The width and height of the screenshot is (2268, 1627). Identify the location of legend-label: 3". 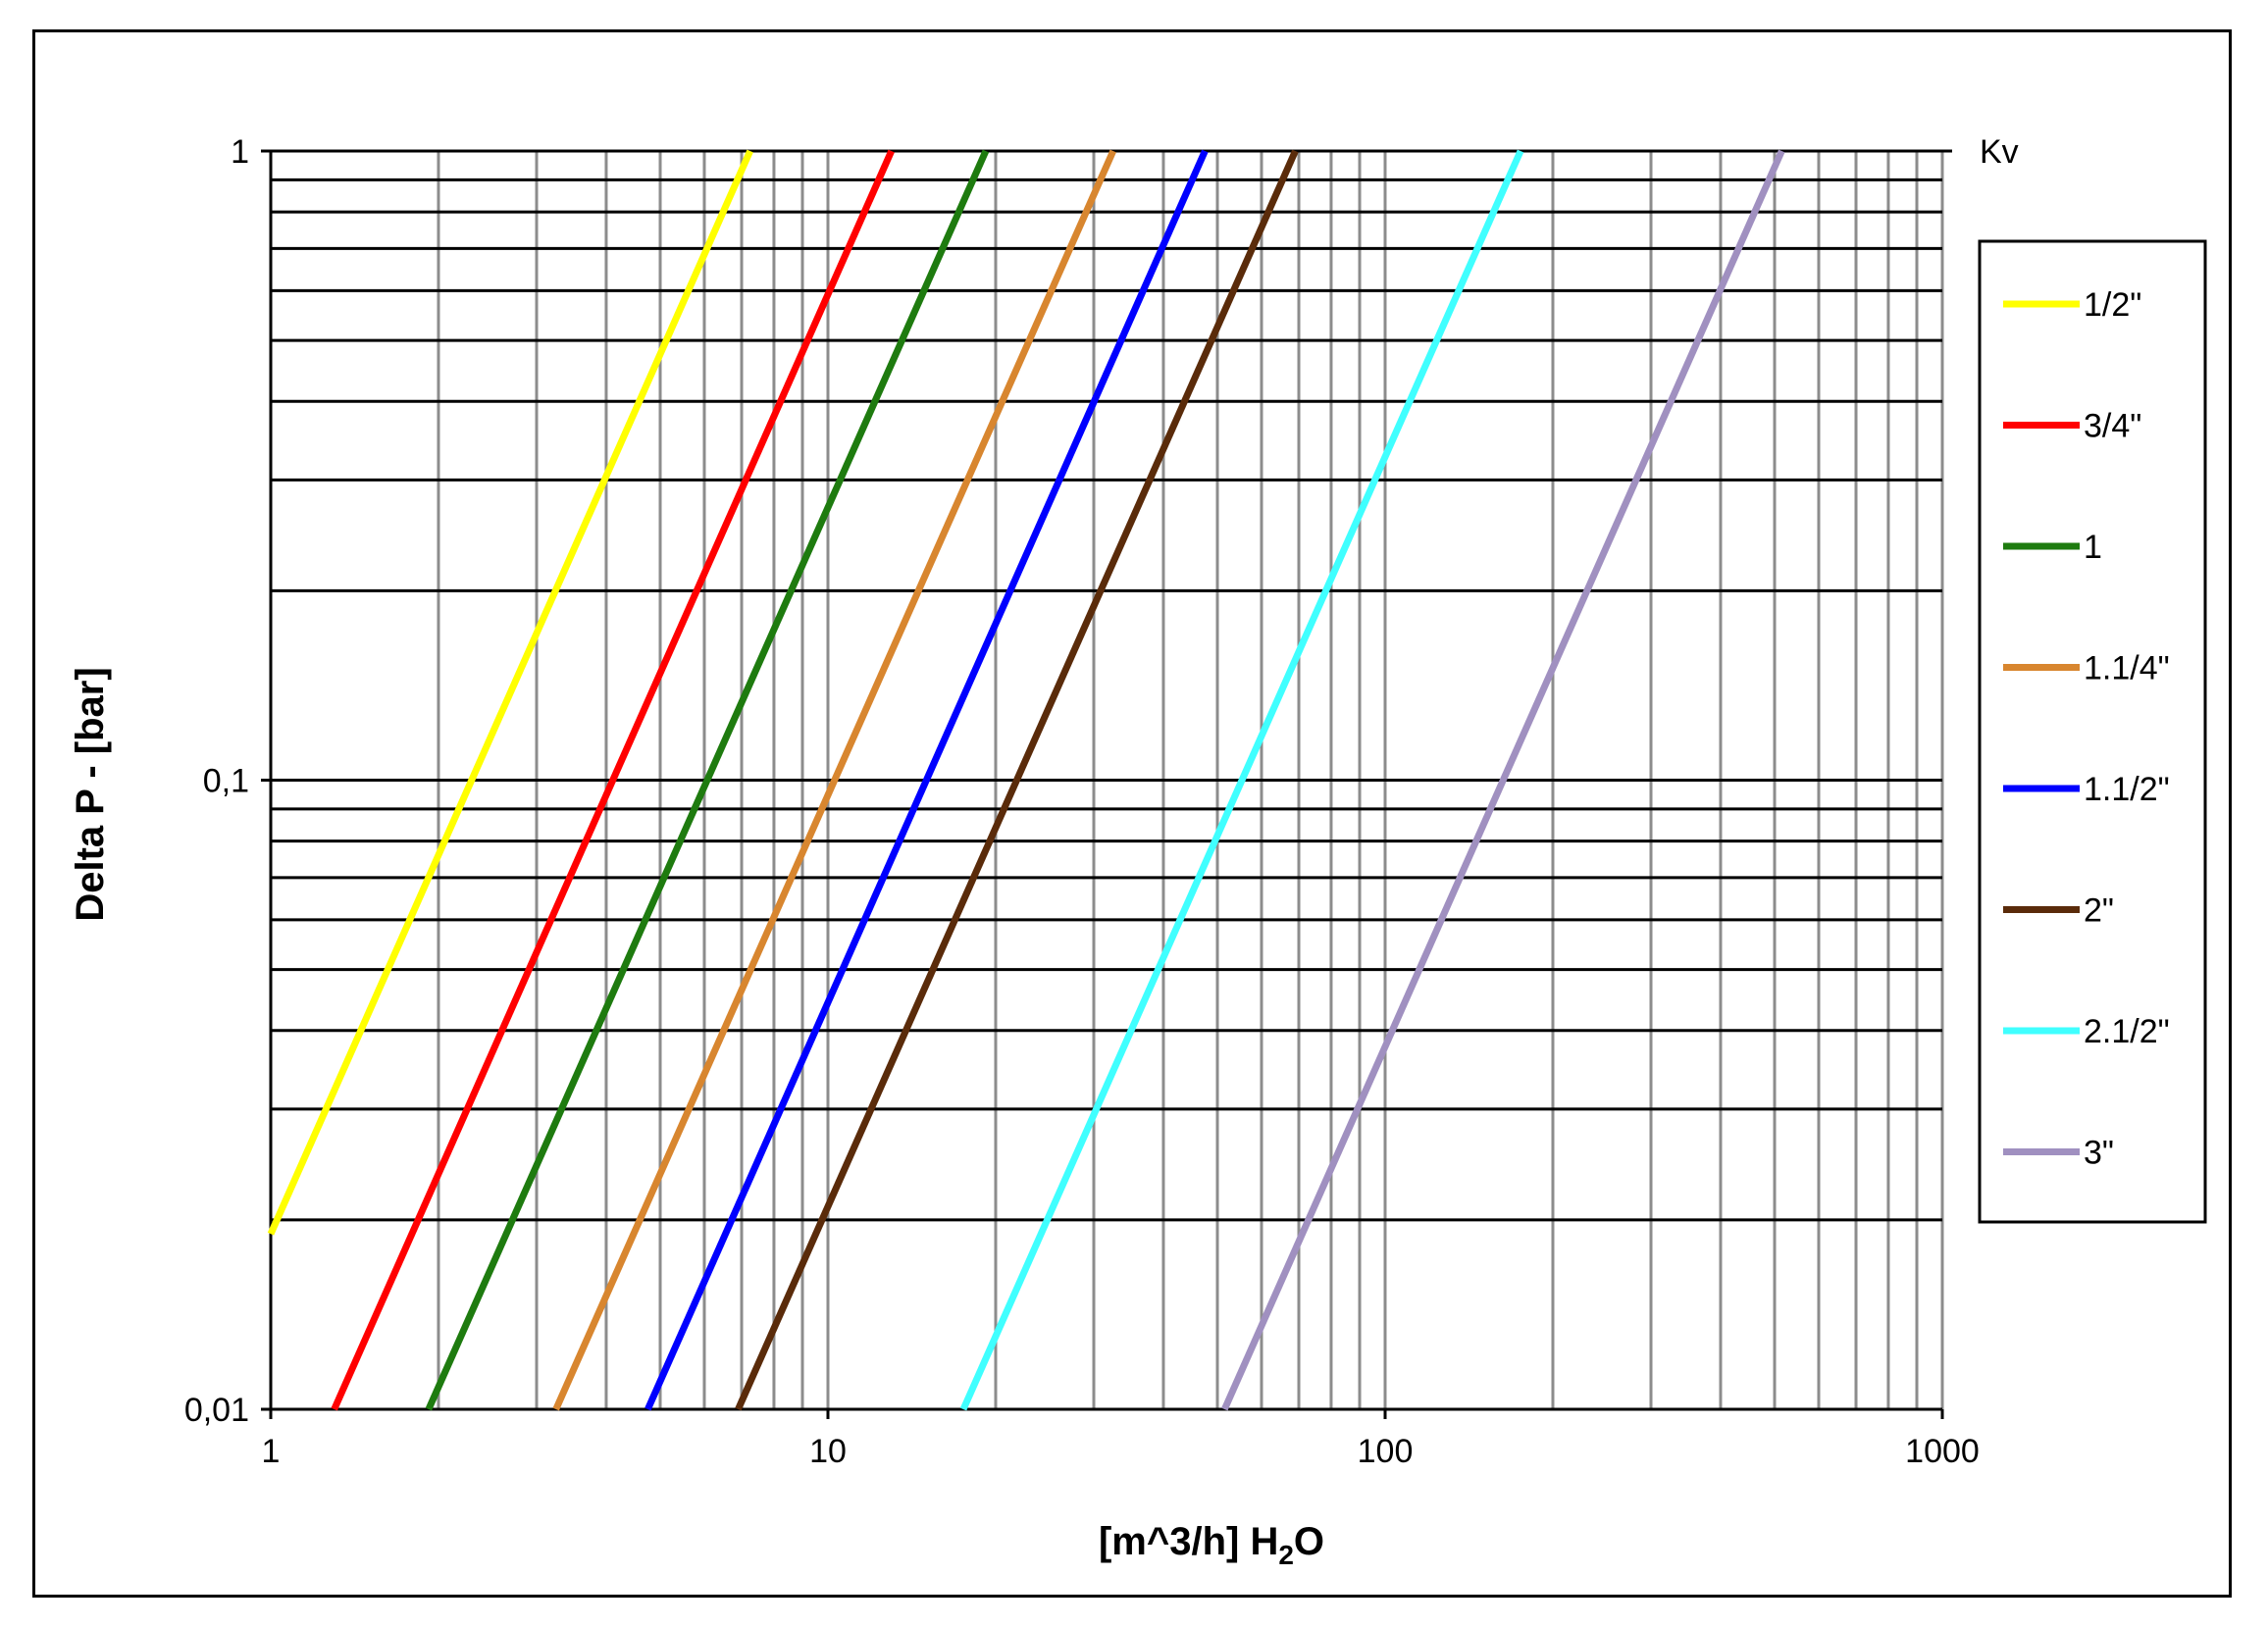
(2099, 1153).